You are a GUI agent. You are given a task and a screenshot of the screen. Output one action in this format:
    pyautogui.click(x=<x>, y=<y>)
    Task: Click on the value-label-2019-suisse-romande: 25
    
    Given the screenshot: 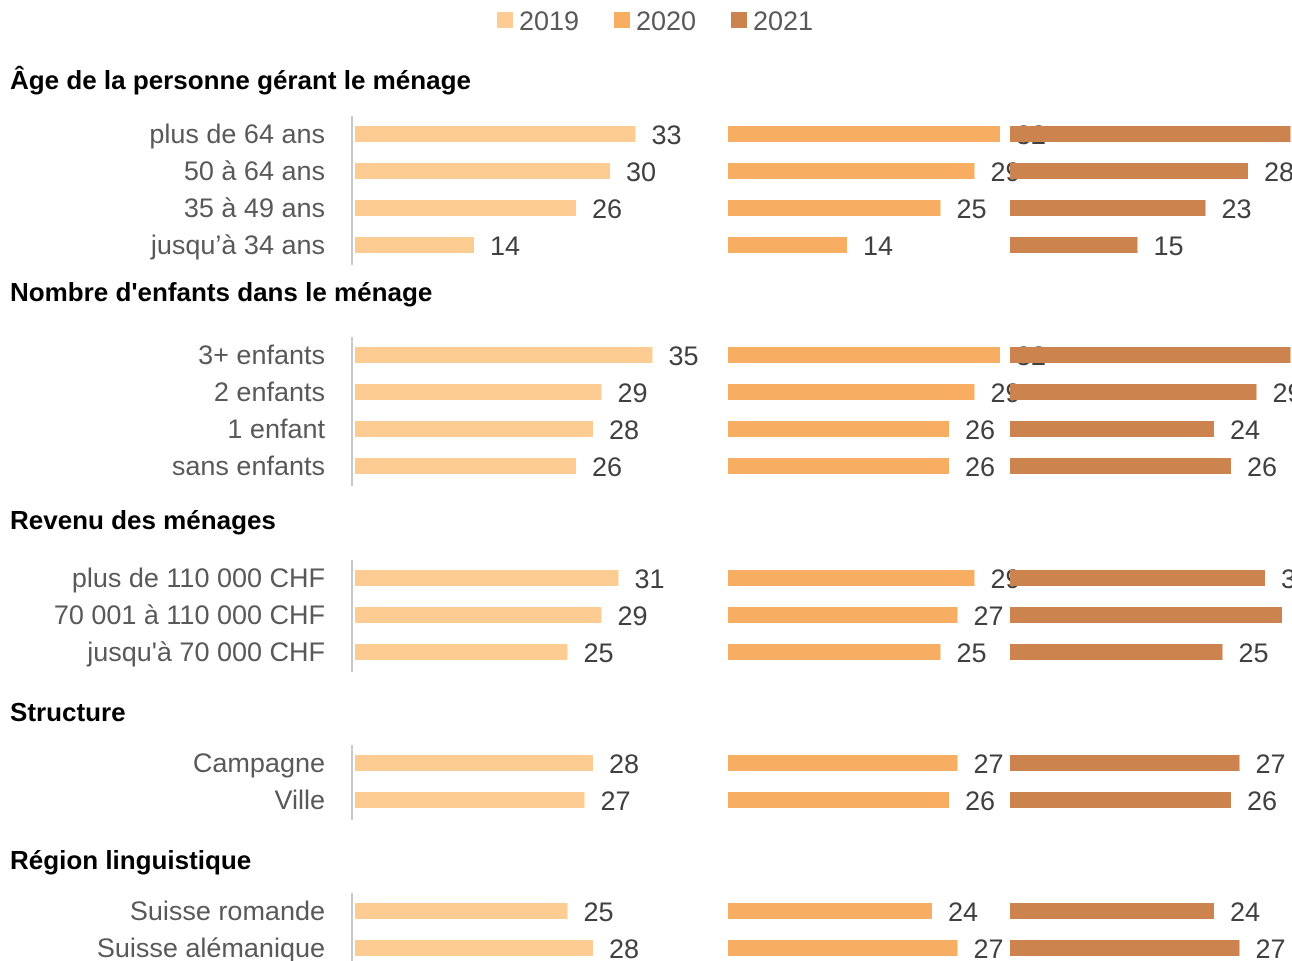 What is the action you would take?
    pyautogui.click(x=599, y=912)
    